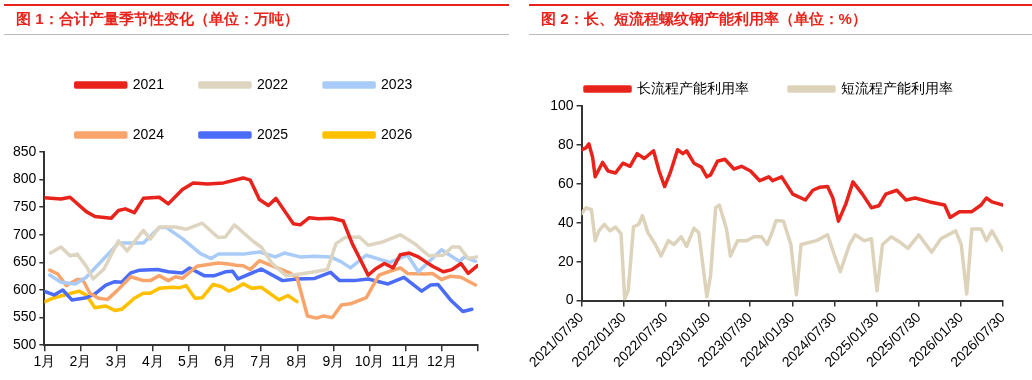 This screenshot has width=1032, height=380. I want to click on y-tick-label: 750, so click(25, 206).